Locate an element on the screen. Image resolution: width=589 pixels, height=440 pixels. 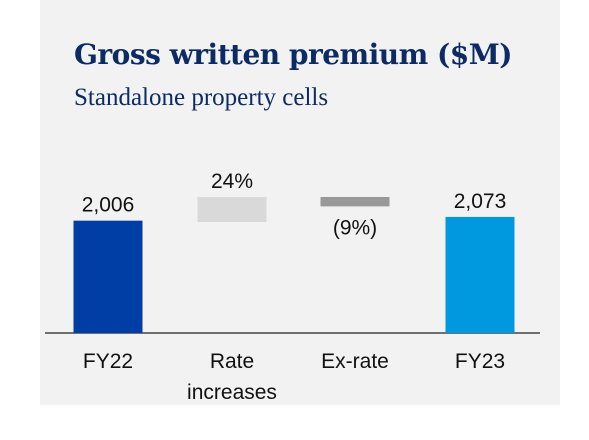
category-label: Rate increases is located at coordinates (232, 377).